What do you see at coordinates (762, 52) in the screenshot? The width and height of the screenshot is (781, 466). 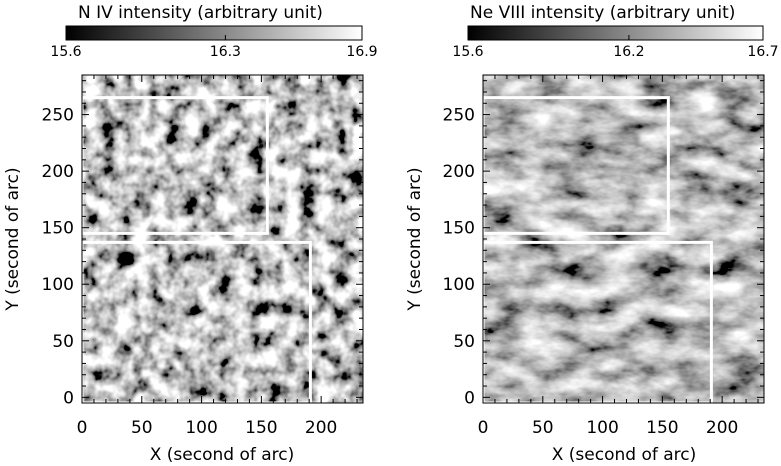 I see `colorbar-tick-label: 16.7` at bounding box center [762, 52].